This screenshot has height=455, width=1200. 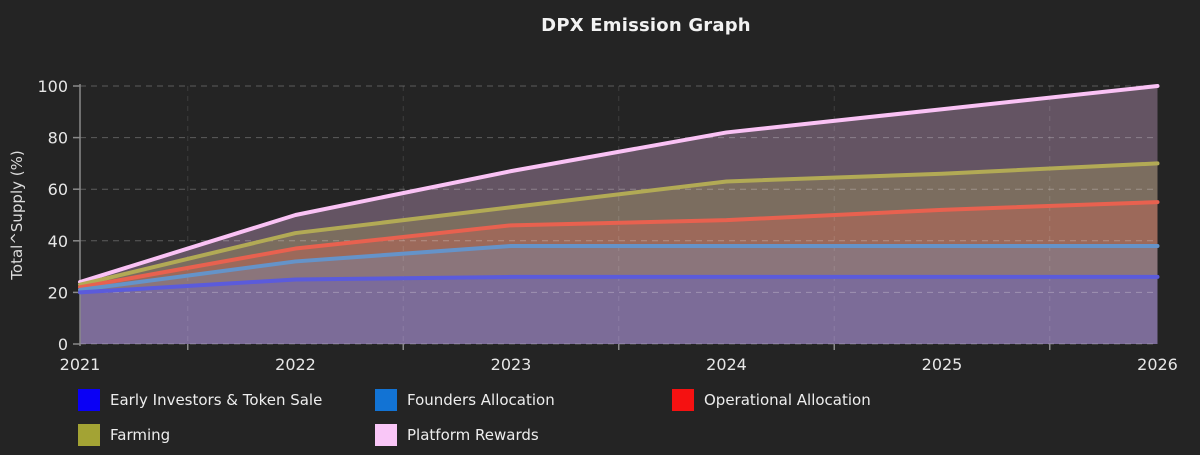 What do you see at coordinates (787, 400) in the screenshot?
I see `legend-label: Operational Allocation` at bounding box center [787, 400].